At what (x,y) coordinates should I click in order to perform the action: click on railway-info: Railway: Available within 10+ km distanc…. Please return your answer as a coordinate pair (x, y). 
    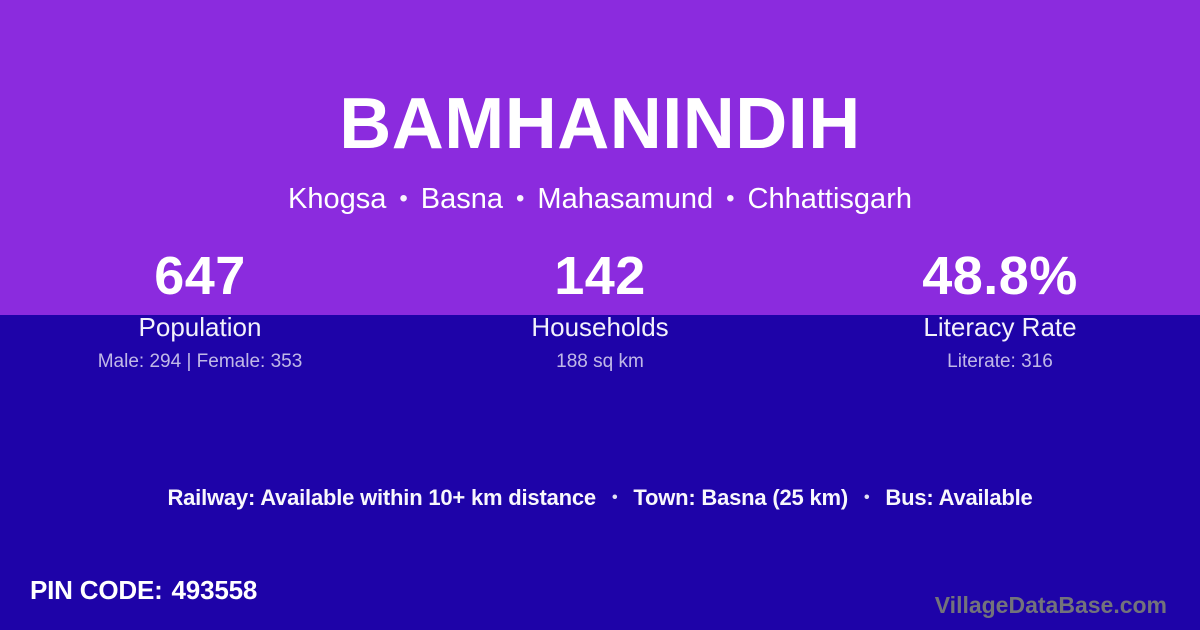
    Looking at the image, I should click on (381, 497).